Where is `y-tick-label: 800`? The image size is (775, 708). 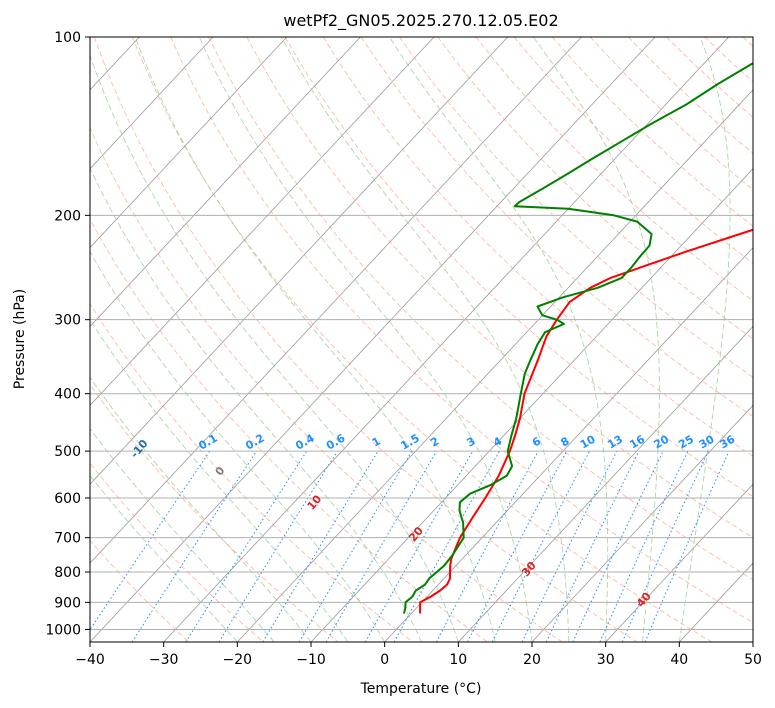 y-tick-label: 800 is located at coordinates (67, 573).